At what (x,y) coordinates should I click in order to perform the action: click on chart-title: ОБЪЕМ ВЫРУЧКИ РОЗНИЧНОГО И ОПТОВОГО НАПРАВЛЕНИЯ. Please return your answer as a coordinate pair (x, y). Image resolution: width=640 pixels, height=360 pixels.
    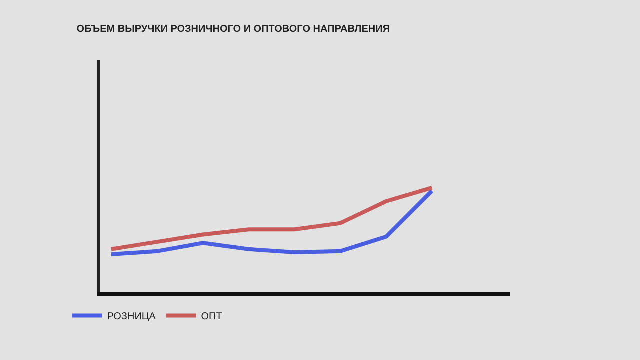
    Looking at the image, I should click on (233, 30).